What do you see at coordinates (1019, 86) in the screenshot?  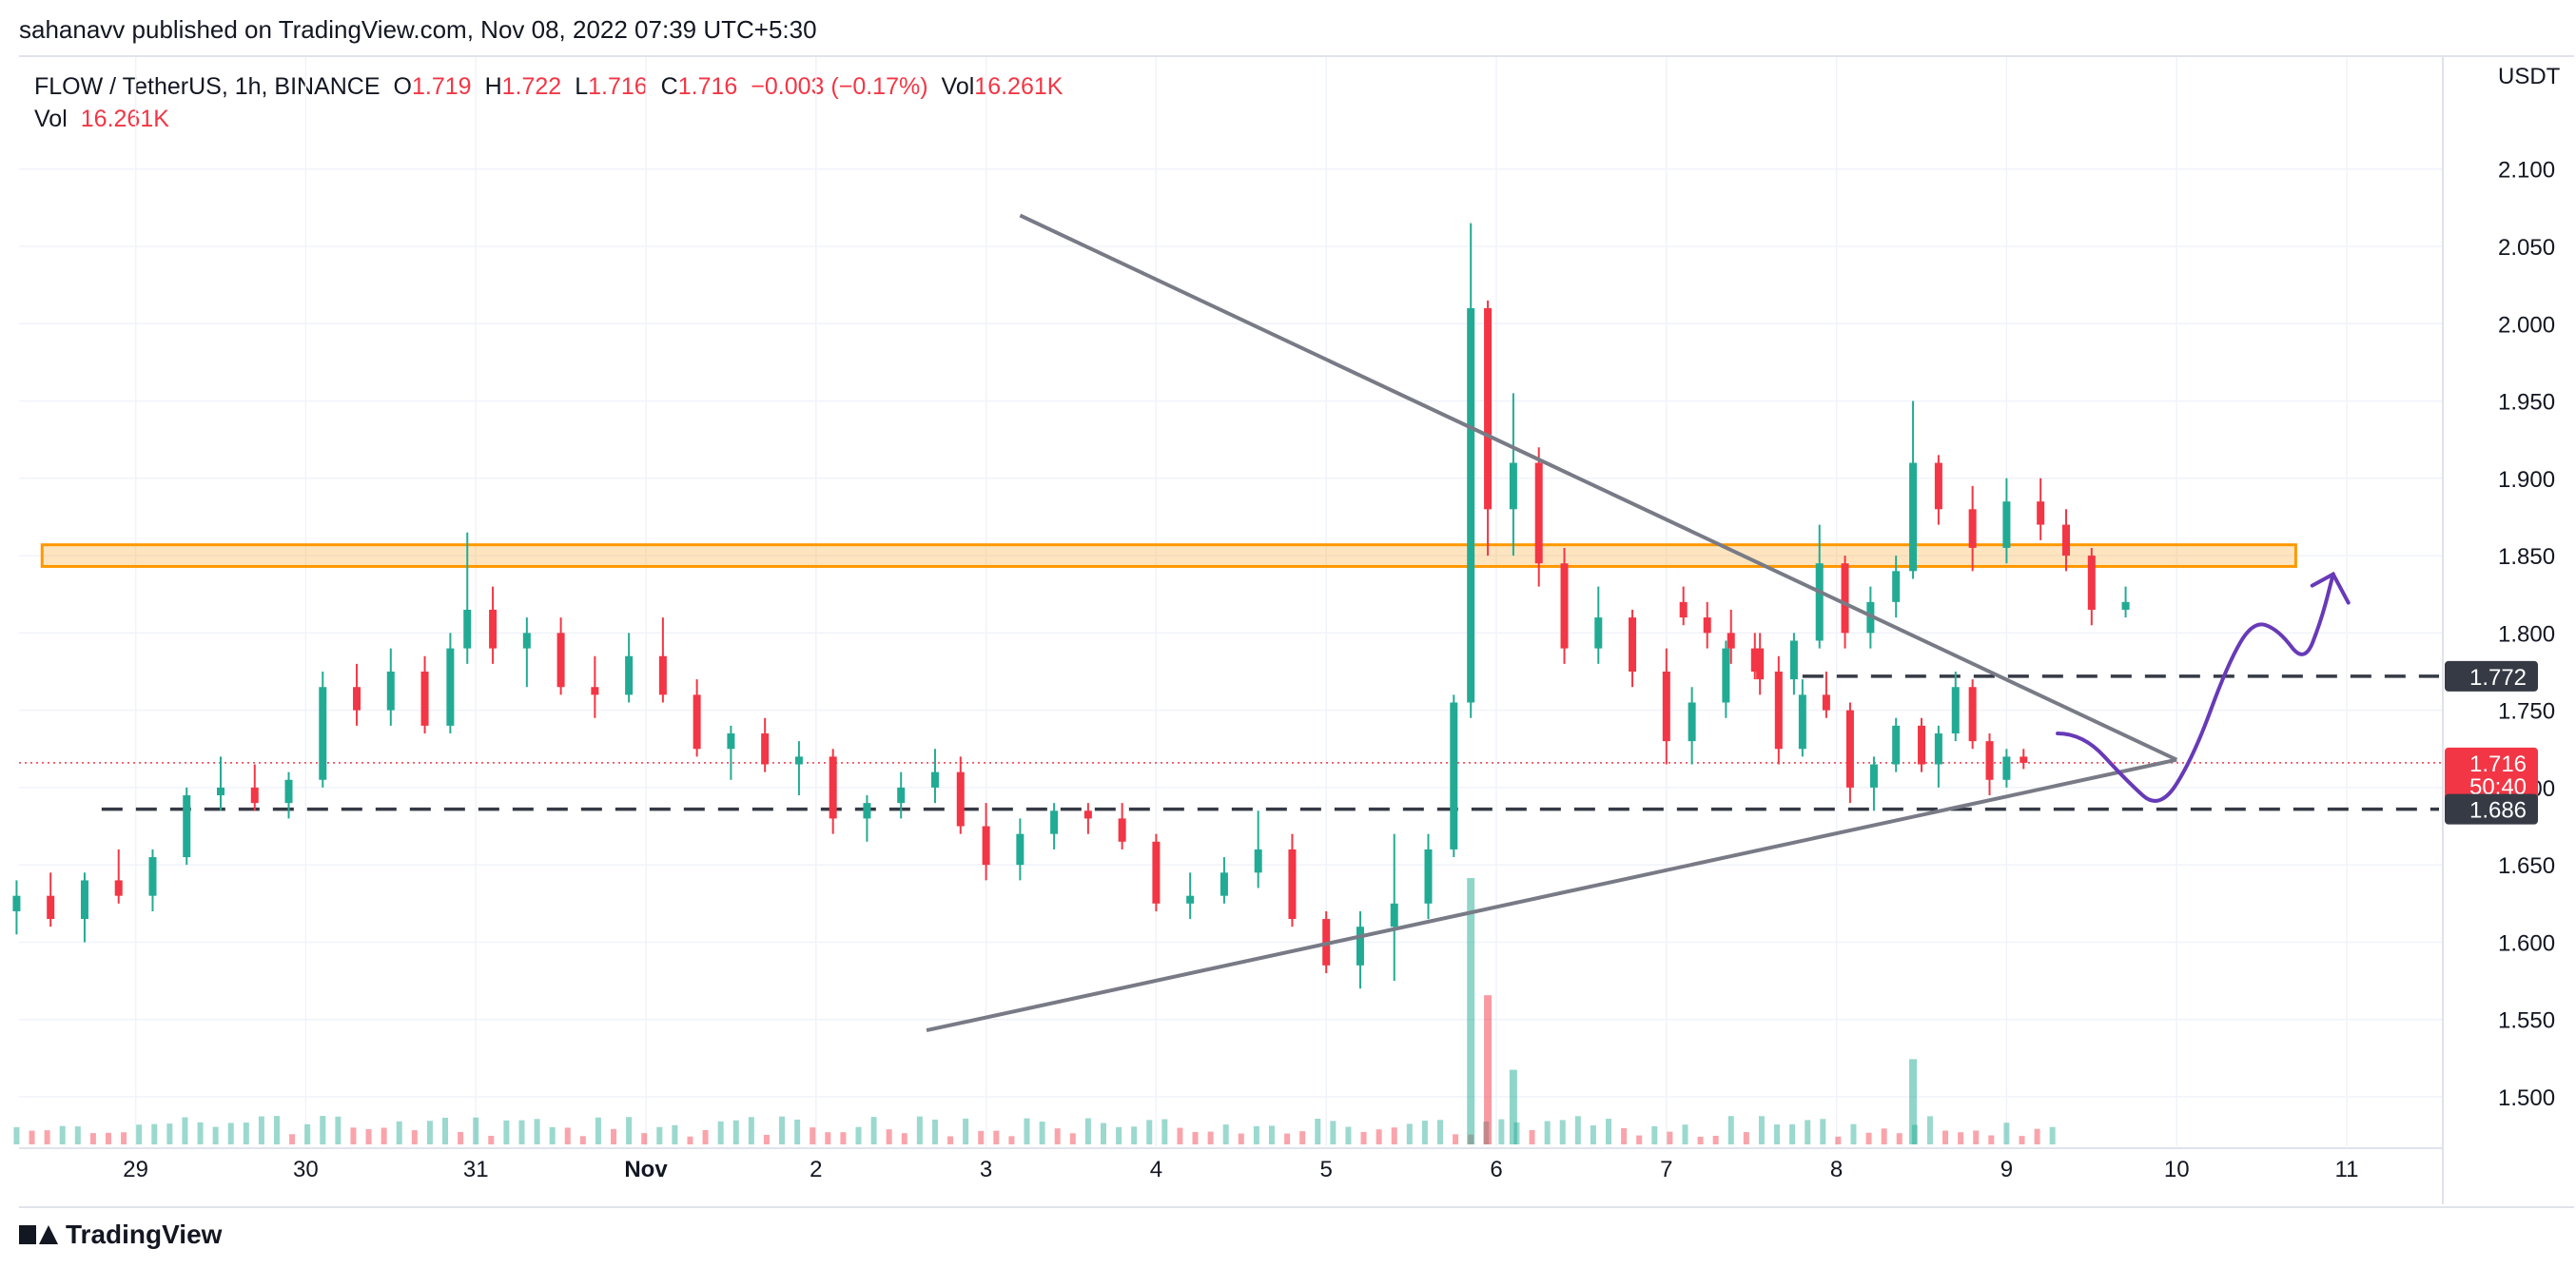 I see `legend-vol-value: 16.261K` at bounding box center [1019, 86].